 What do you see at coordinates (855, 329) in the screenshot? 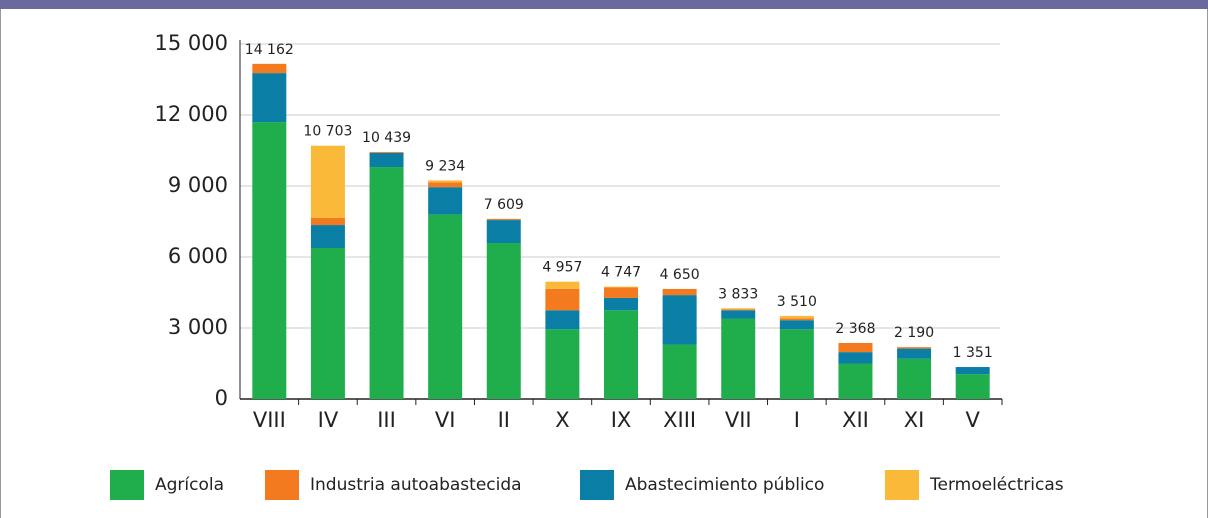
I see `total-label: 2 368` at bounding box center [855, 329].